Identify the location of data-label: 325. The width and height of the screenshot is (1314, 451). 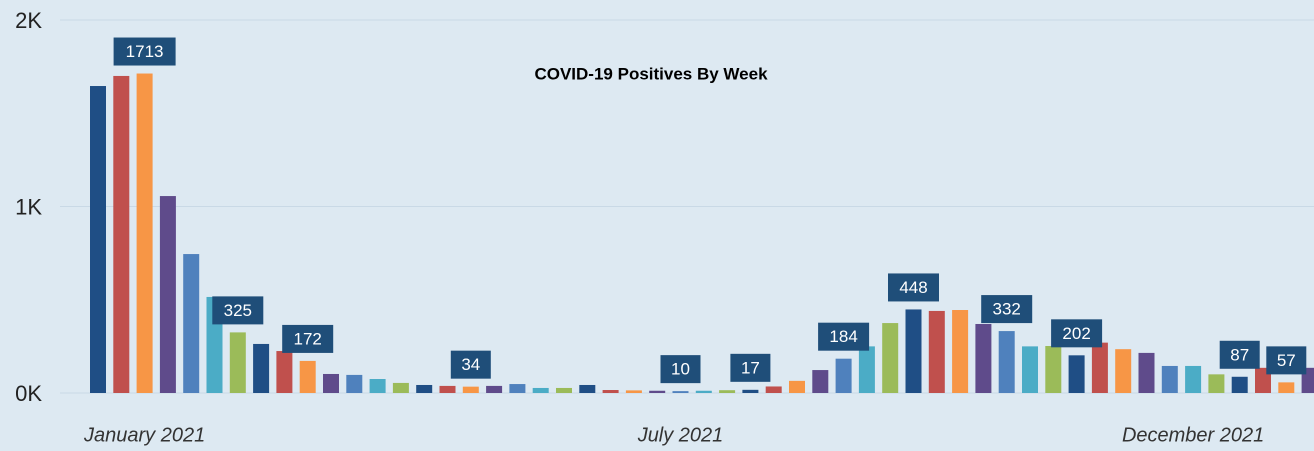
(238, 310).